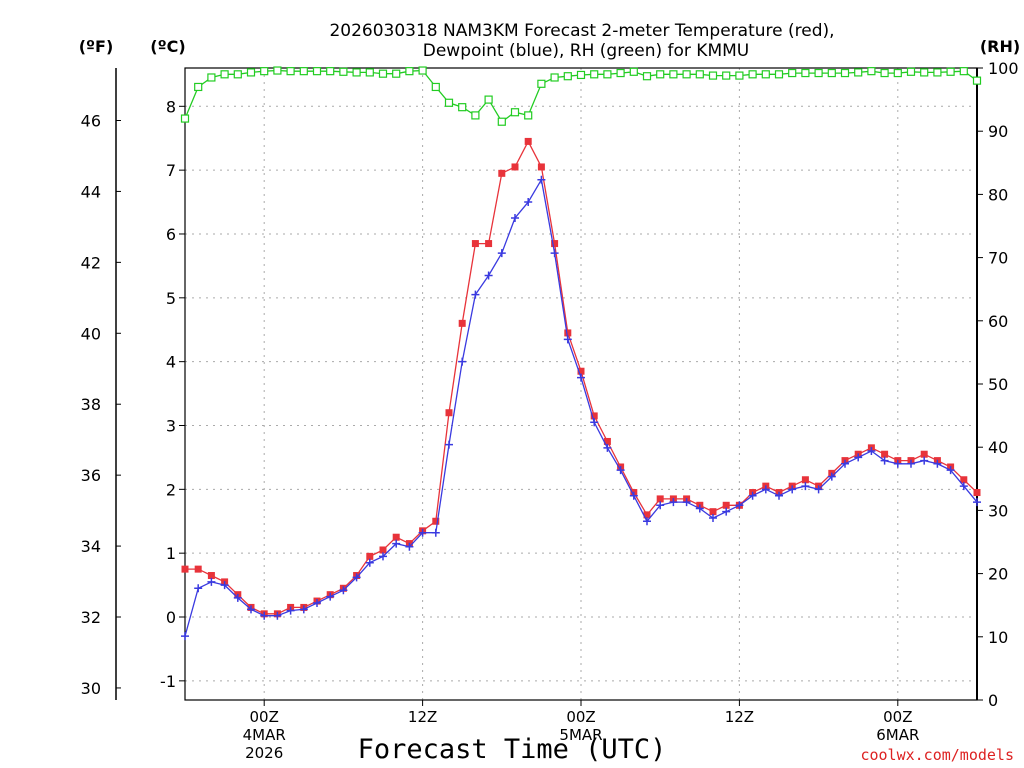 This screenshot has height=768, width=1024. I want to click on rh-tick-label: 60, so click(998, 321).